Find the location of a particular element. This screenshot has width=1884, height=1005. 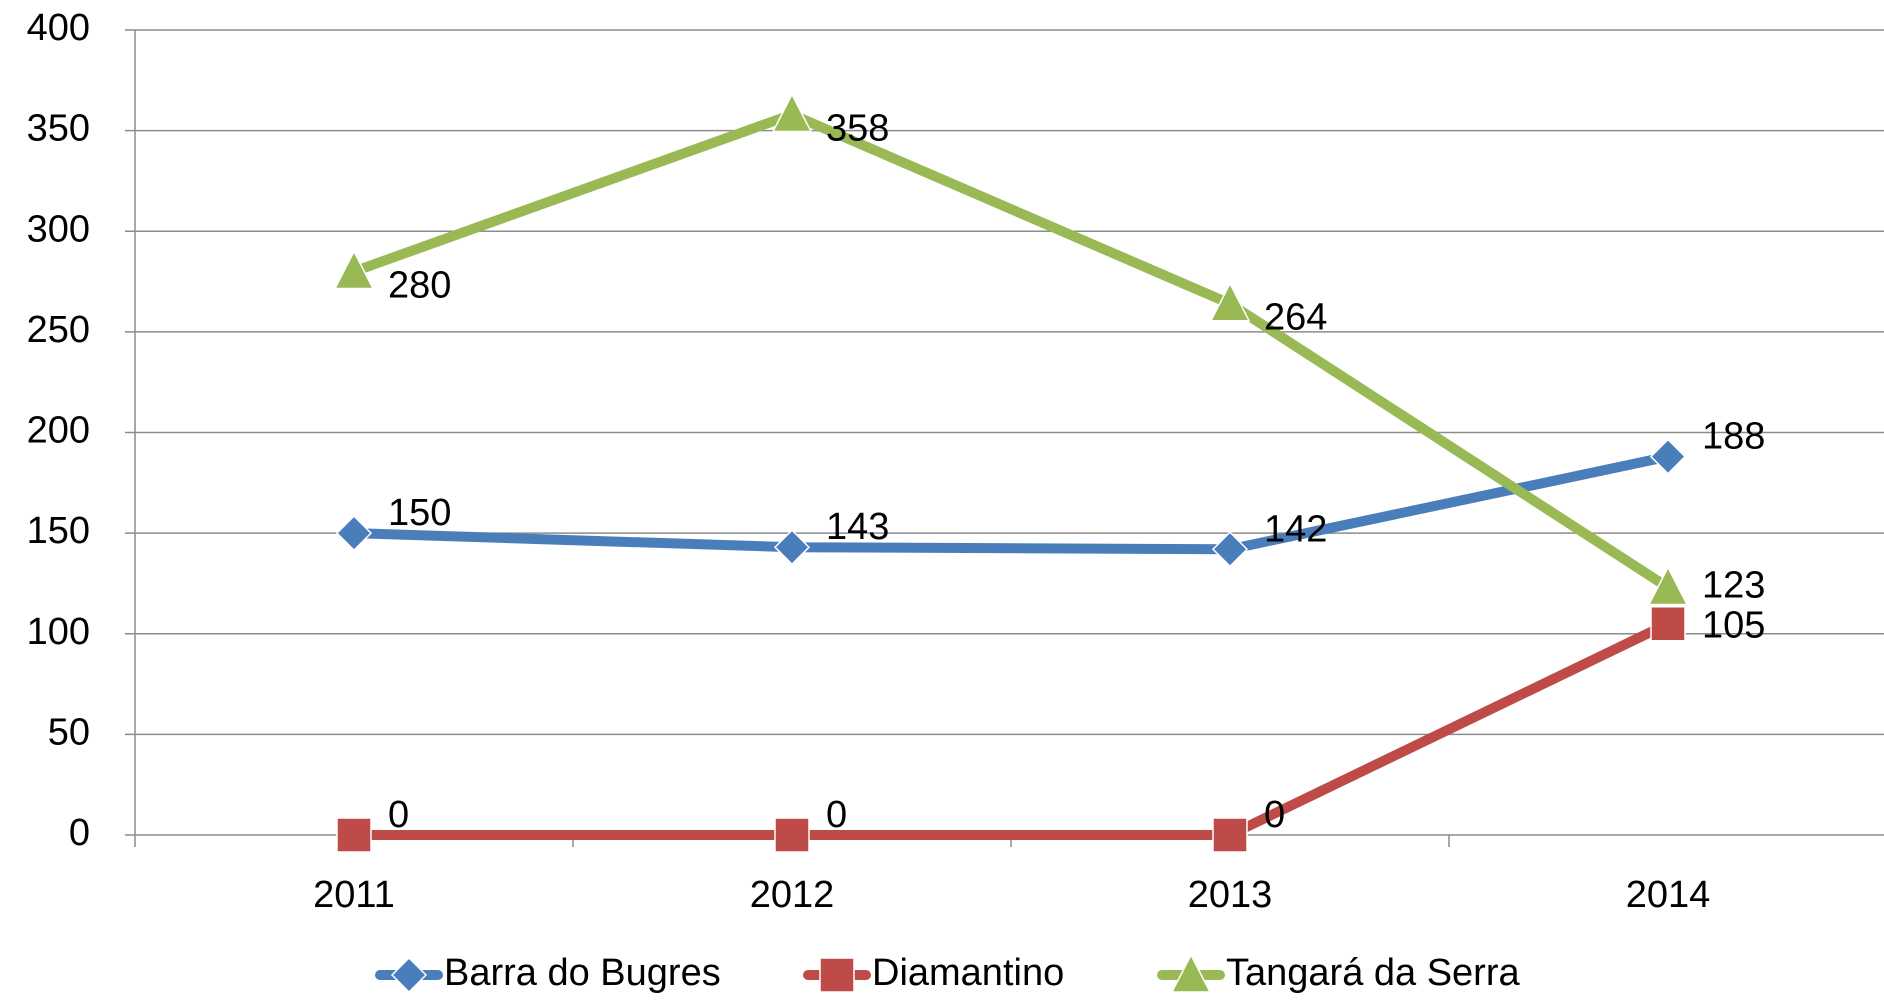

y-tick-label: 400 is located at coordinates (58, 28).